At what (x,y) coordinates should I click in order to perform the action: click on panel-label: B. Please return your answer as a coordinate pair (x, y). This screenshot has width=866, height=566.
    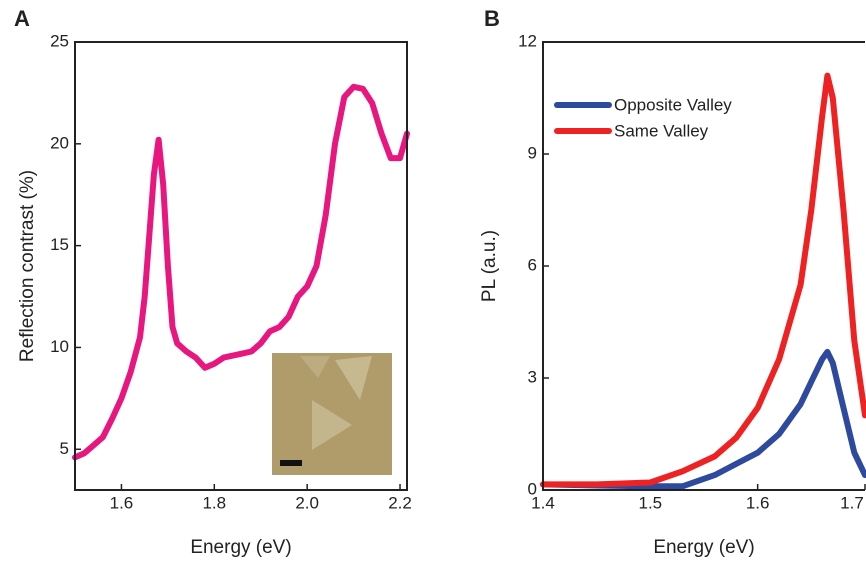
    Looking at the image, I should click on (492, 18).